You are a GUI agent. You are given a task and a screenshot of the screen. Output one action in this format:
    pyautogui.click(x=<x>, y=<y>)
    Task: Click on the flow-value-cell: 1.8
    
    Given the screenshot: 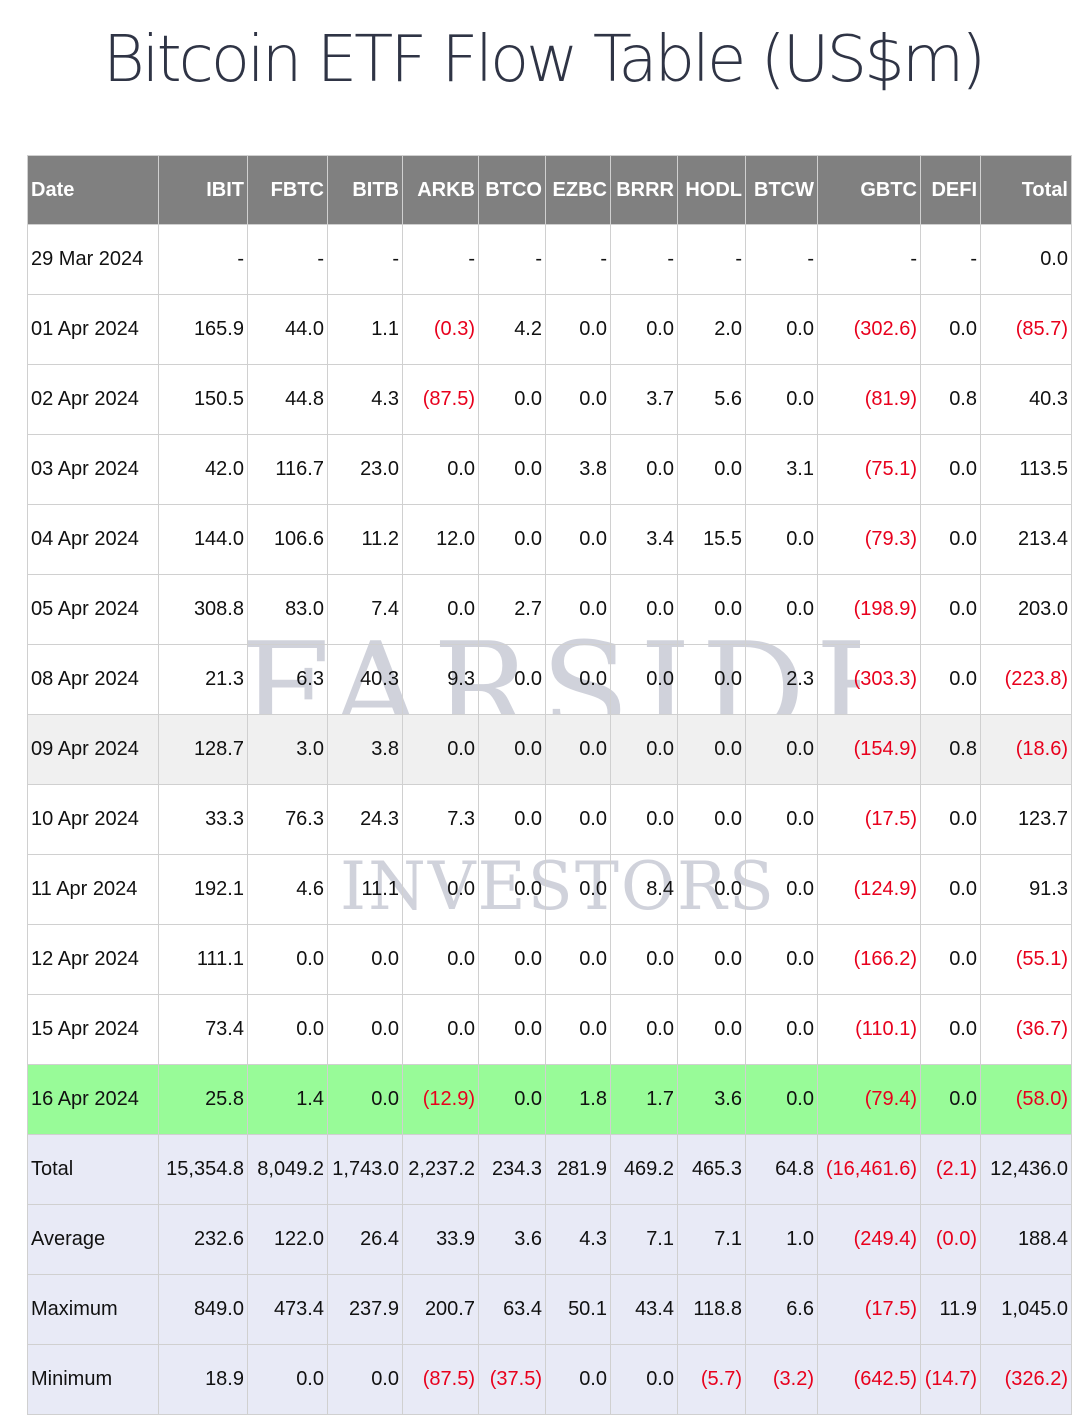 What is the action you would take?
    pyautogui.click(x=578, y=1099)
    